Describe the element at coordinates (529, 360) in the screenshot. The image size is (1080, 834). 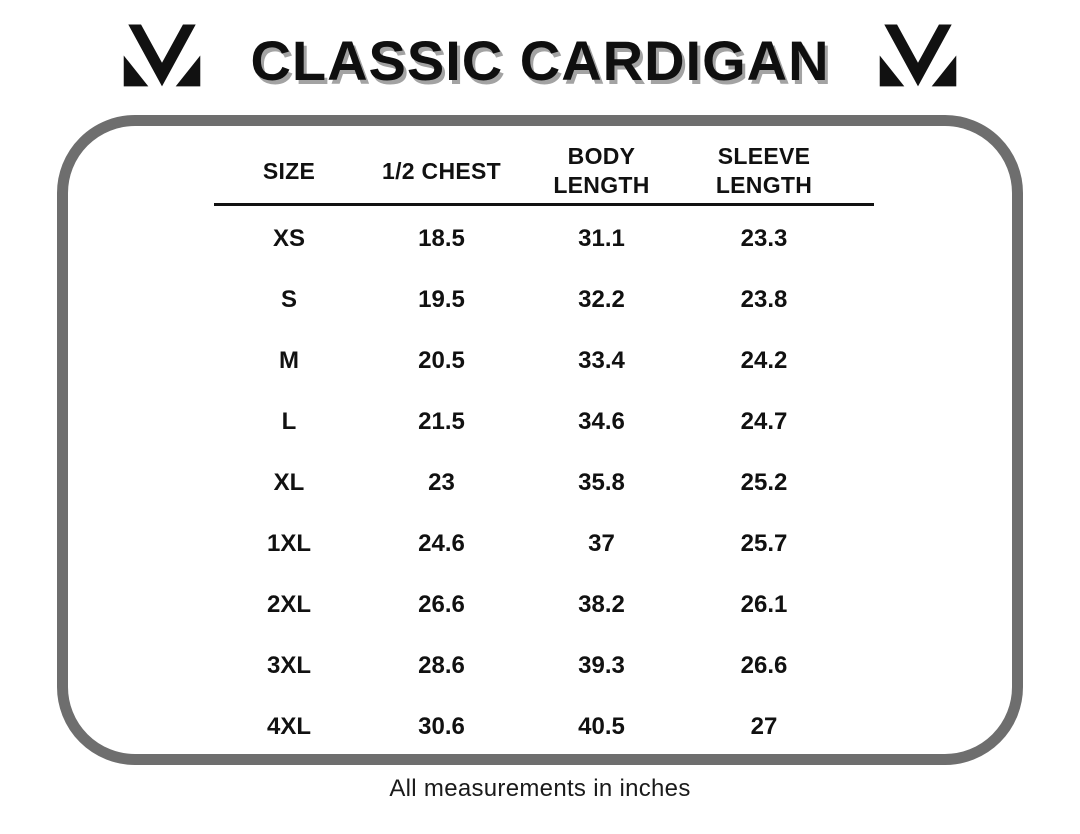
I see `table-row: M 20.5 33.4 24.2` at that location.